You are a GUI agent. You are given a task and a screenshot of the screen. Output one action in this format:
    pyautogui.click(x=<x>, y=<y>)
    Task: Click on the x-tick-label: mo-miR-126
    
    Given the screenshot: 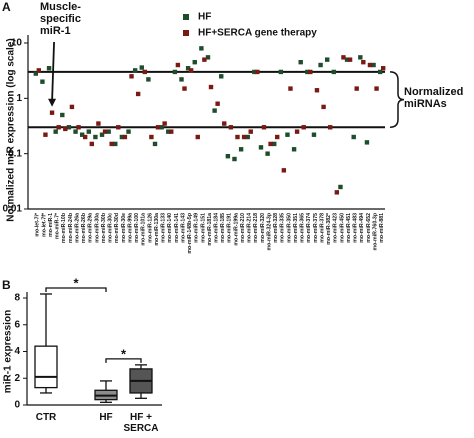 What is the action you would take?
    pyautogui.click(x=150, y=228)
    